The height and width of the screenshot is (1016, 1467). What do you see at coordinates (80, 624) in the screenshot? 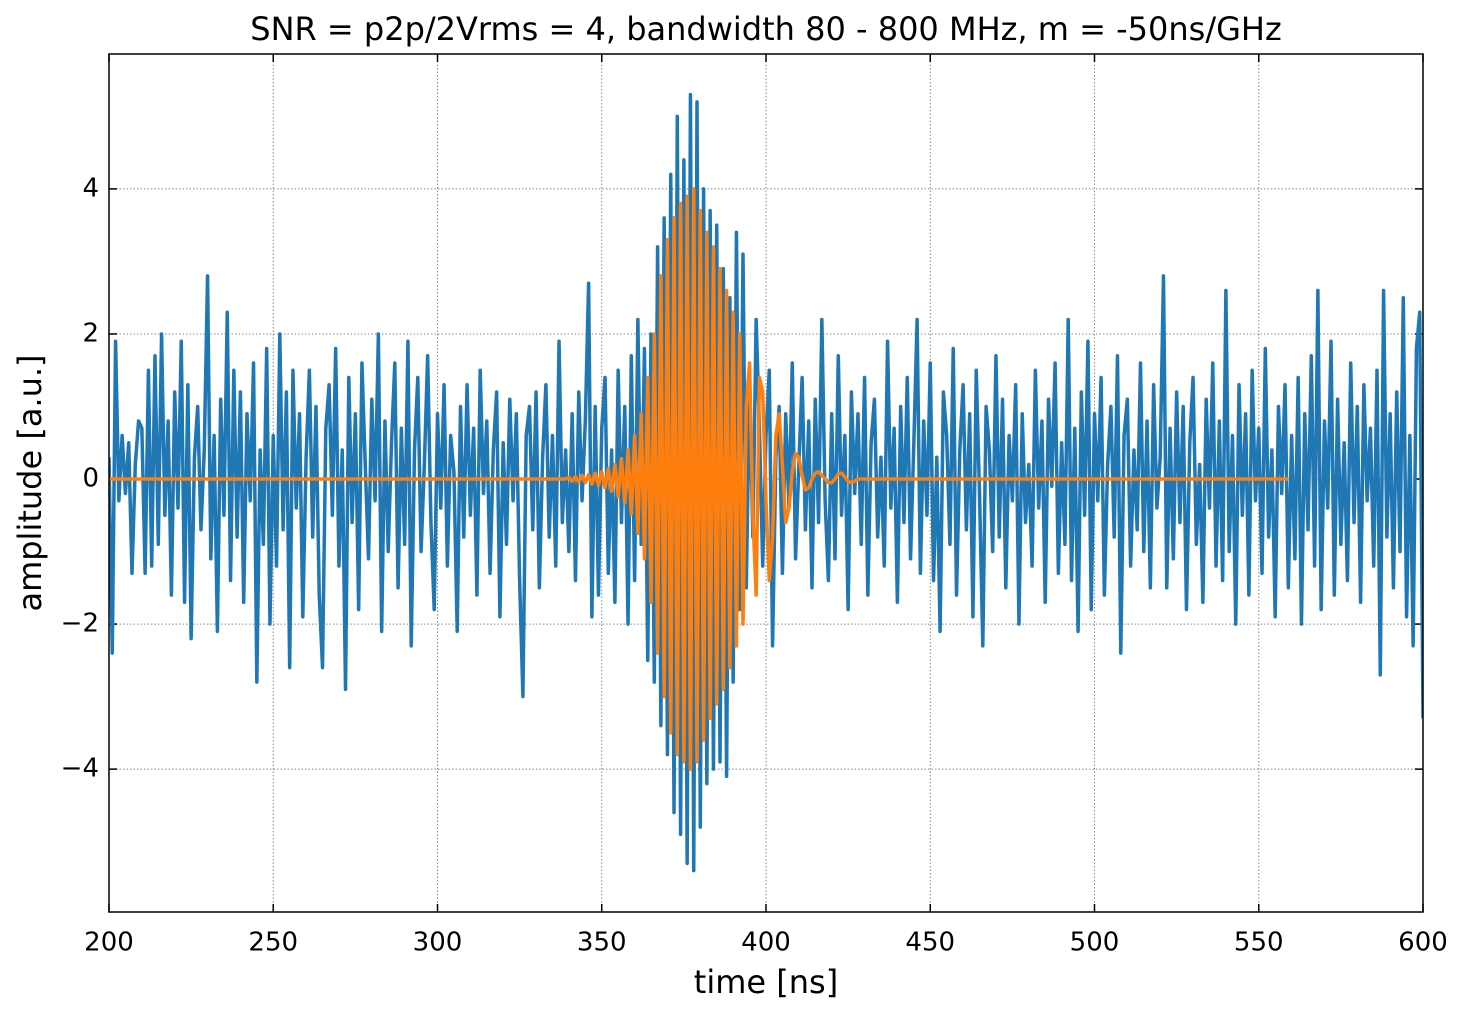
I see `y-tick-label: −2` at bounding box center [80, 624].